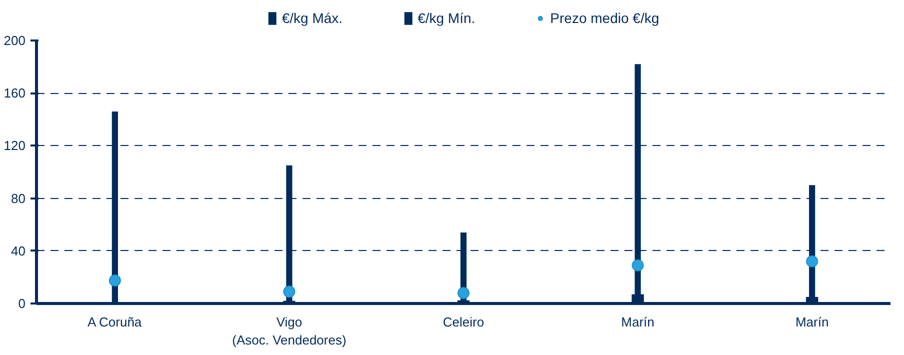 Image resolution: width=904 pixels, height=355 pixels. Describe the element at coordinates (22, 303) in the screenshot. I see `y-tick-label: 0` at that location.